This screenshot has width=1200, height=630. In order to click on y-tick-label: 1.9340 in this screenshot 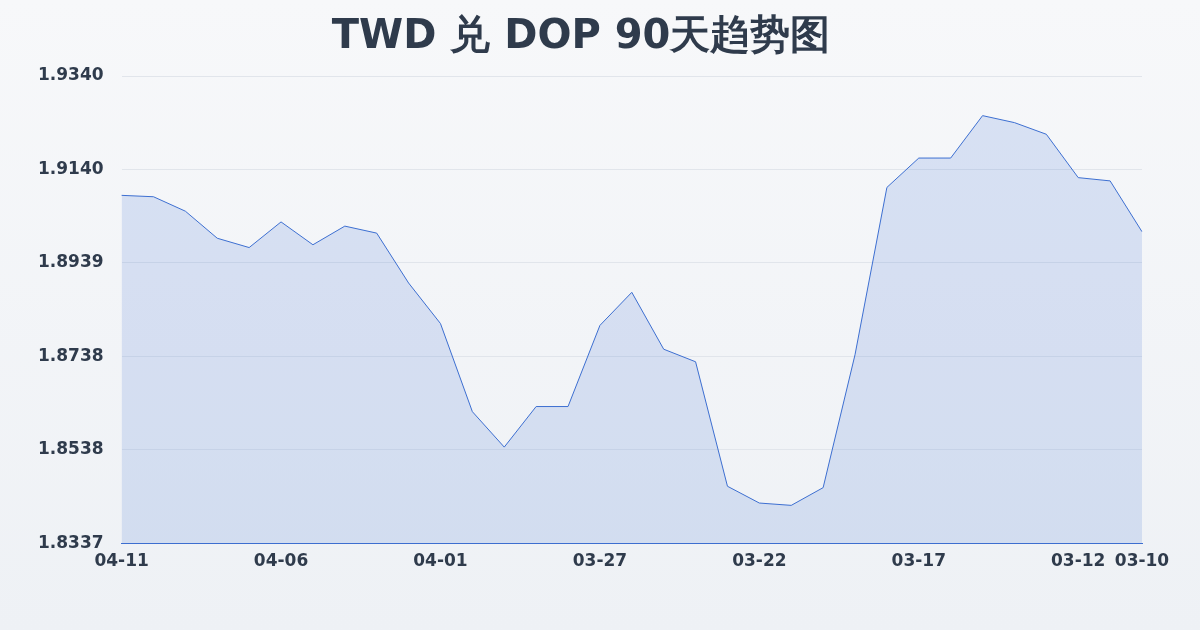, I will do `click(70, 74)`.